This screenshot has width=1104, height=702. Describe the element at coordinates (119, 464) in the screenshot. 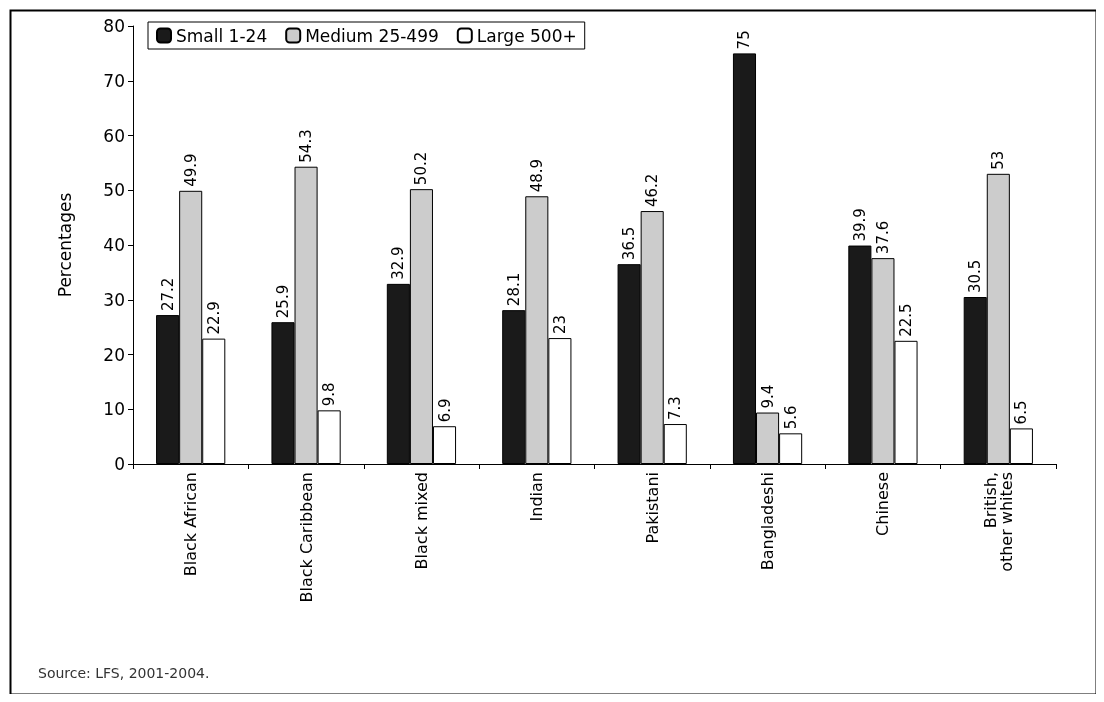

I see `y-tick-label: 0` at that location.